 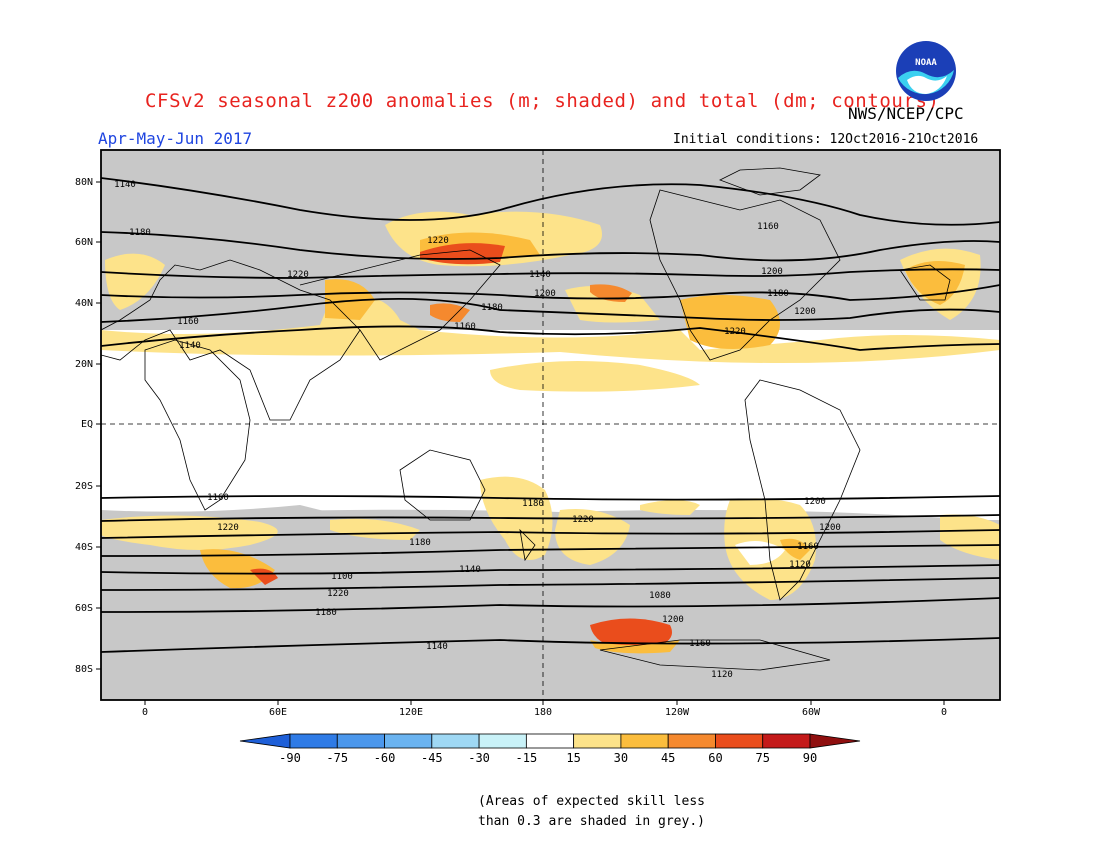 What do you see at coordinates (290, 758) in the screenshot?
I see `colorbar-label: -90` at bounding box center [290, 758].